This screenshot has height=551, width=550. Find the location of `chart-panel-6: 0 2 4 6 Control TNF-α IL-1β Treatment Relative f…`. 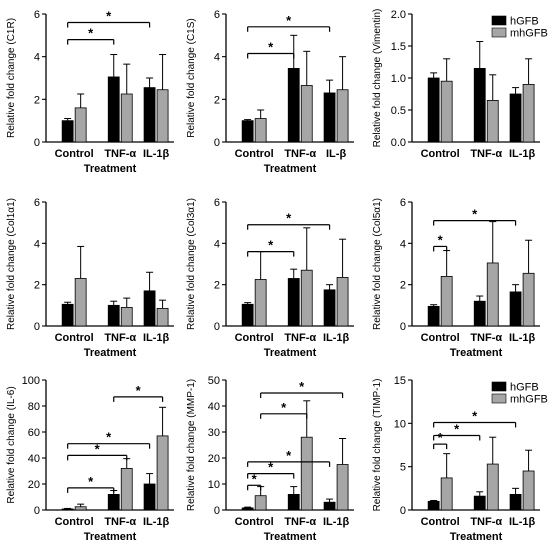

chart-panel-6: 0 2 4 6 Control TNF-α IL-1β Treatment Relative f… is located at coordinates (456, 278).